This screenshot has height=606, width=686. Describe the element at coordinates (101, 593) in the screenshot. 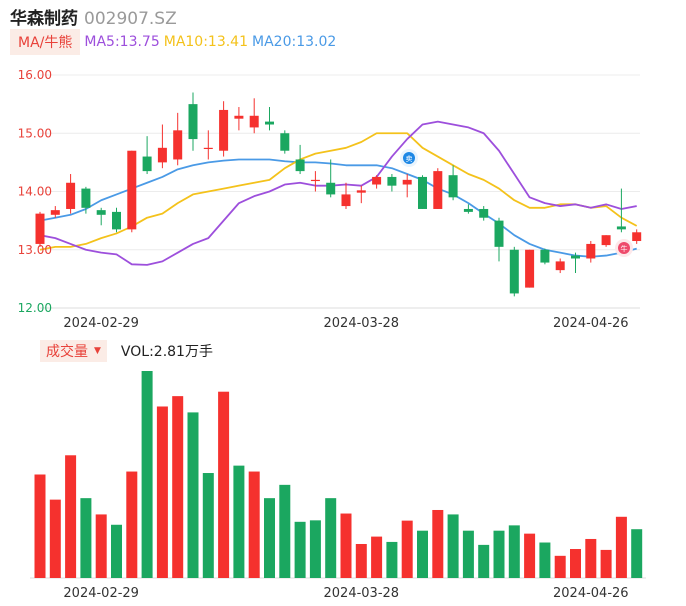

I see `volume-date-tick-label: 2024-02-29` at that location.